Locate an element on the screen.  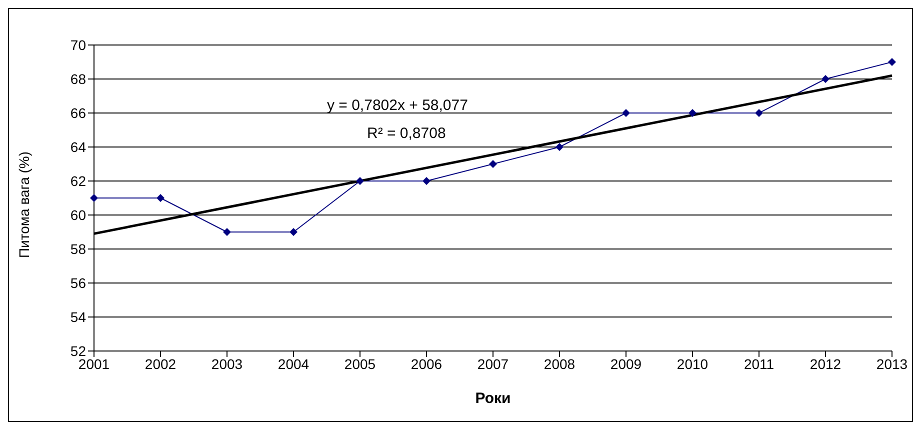
x-axis-title: Роки is located at coordinates (493, 398).